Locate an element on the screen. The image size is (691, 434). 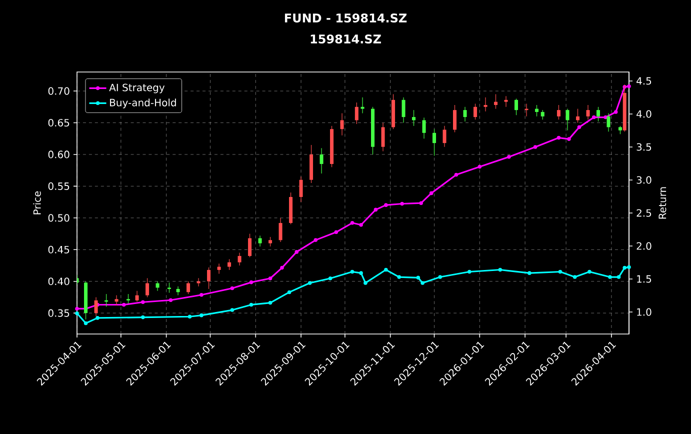
chart-subtitle: 159814.SZ is located at coordinates (345, 39).